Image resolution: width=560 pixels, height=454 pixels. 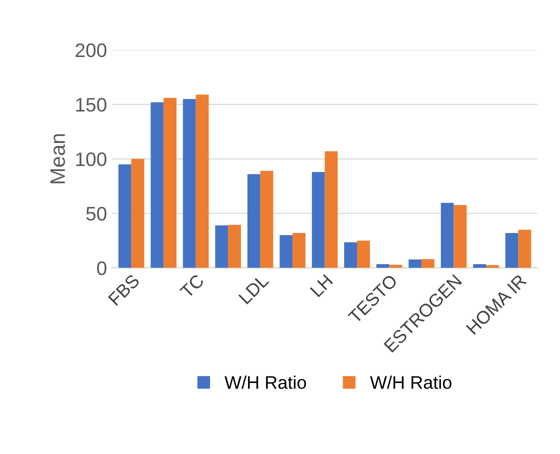 I want to click on y-tick-label: 0, so click(x=101, y=268).